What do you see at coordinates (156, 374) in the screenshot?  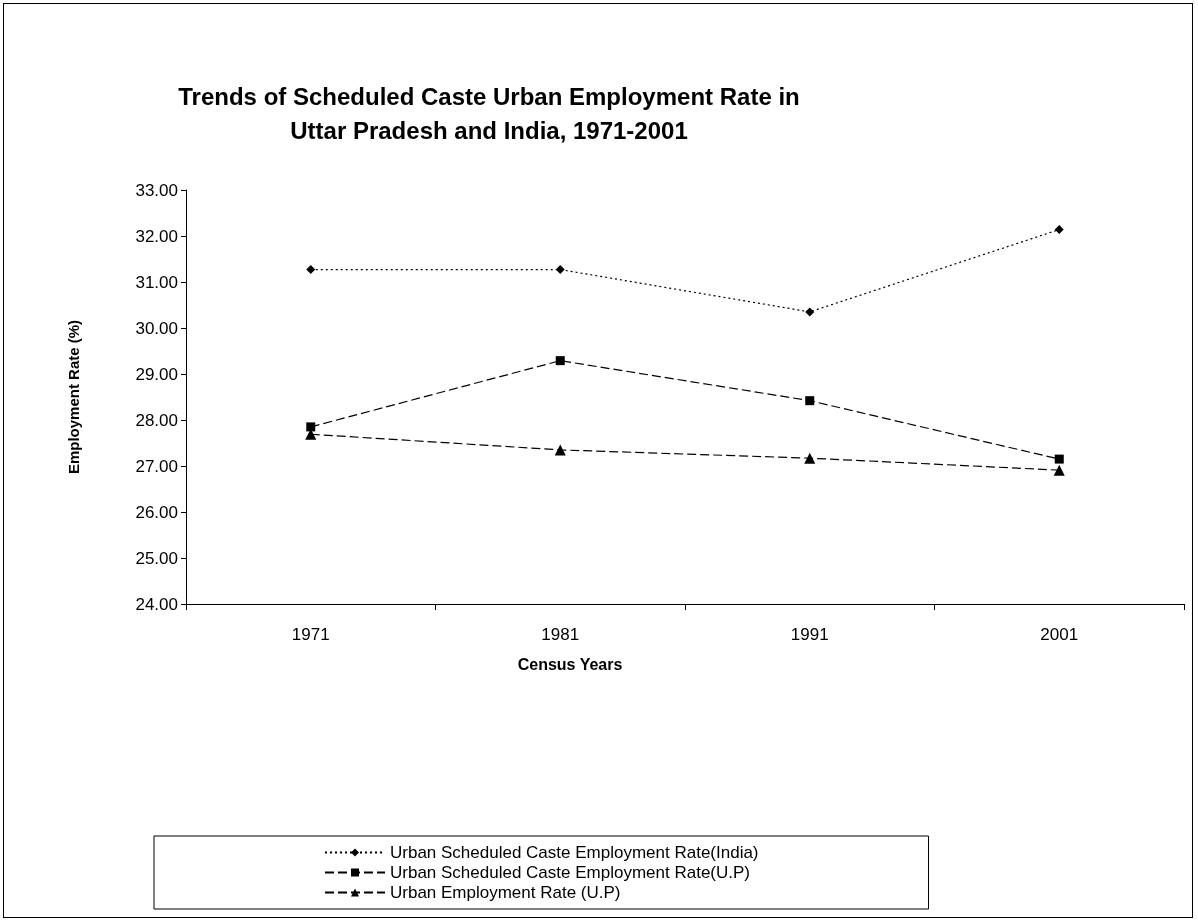 I see `y-tick-label: 29.00` at bounding box center [156, 374].